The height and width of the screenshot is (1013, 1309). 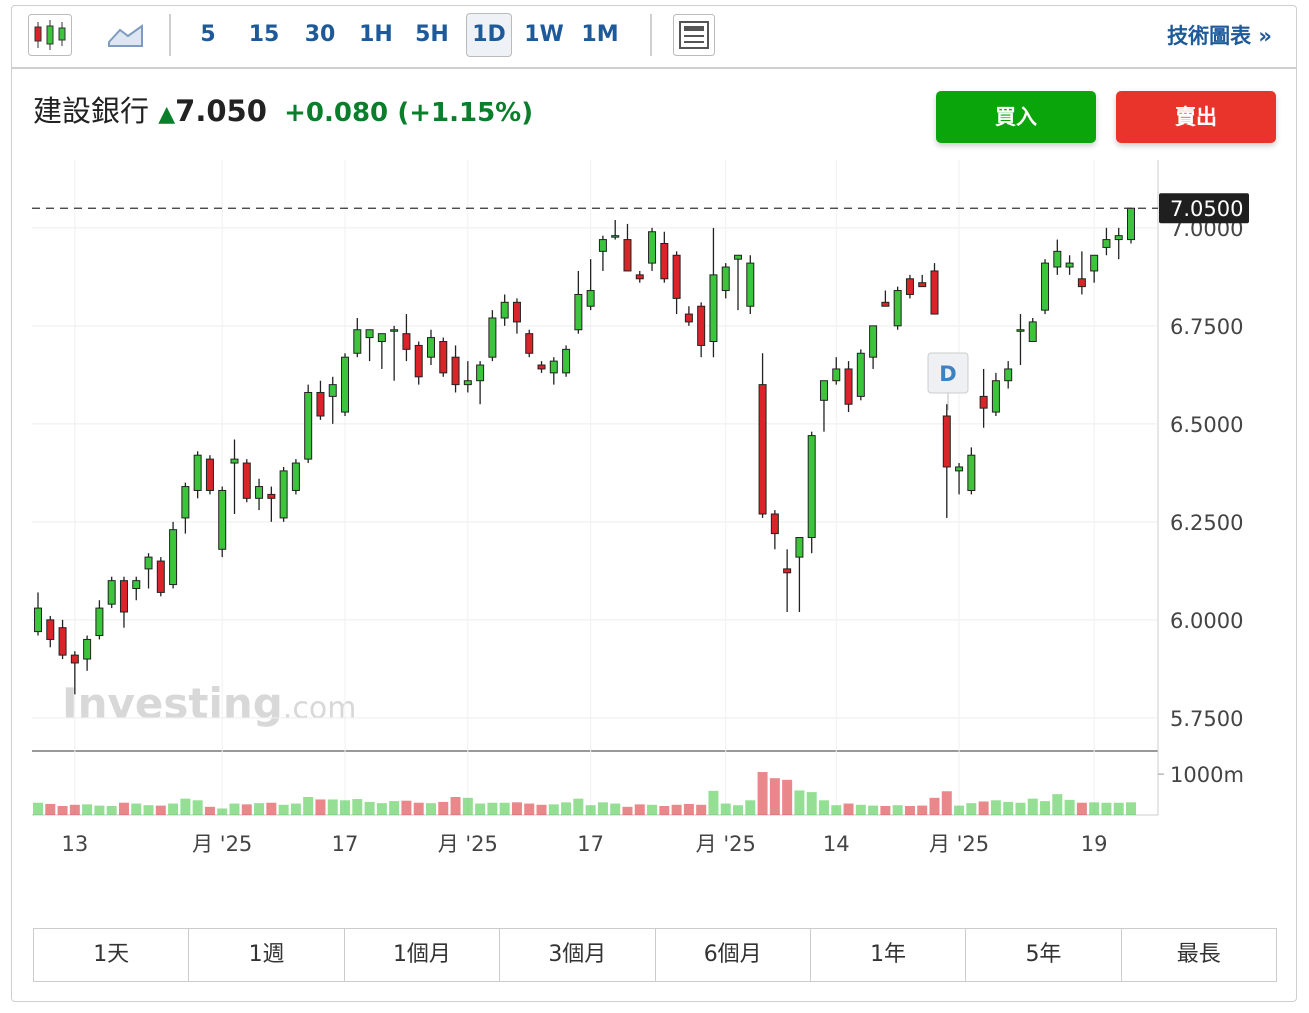 What do you see at coordinates (208, 34) in the screenshot?
I see `interval-button: 5` at bounding box center [208, 34].